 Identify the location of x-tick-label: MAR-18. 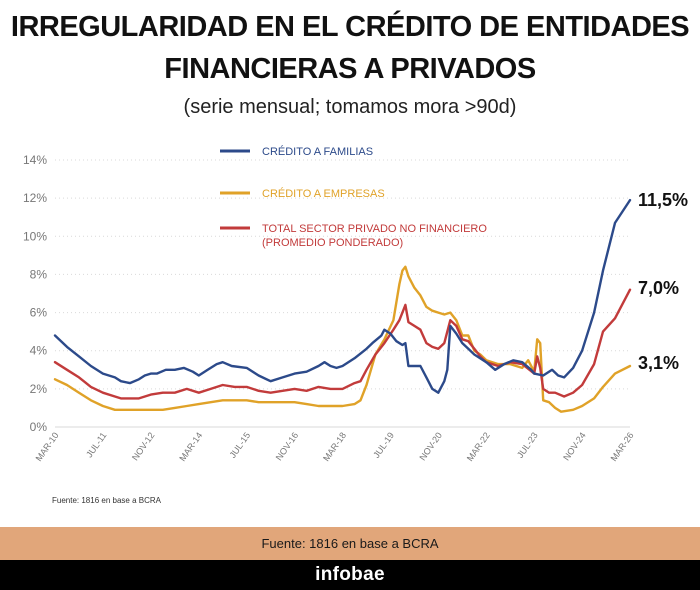
(334, 446).